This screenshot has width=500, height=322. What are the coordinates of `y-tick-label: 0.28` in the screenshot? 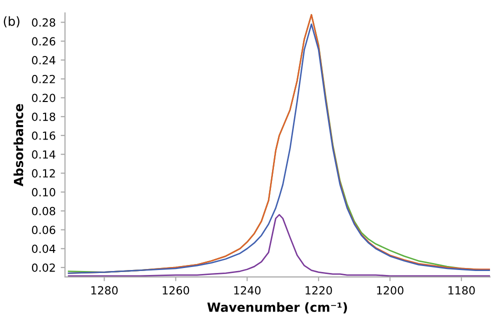 It's located at (44, 22).